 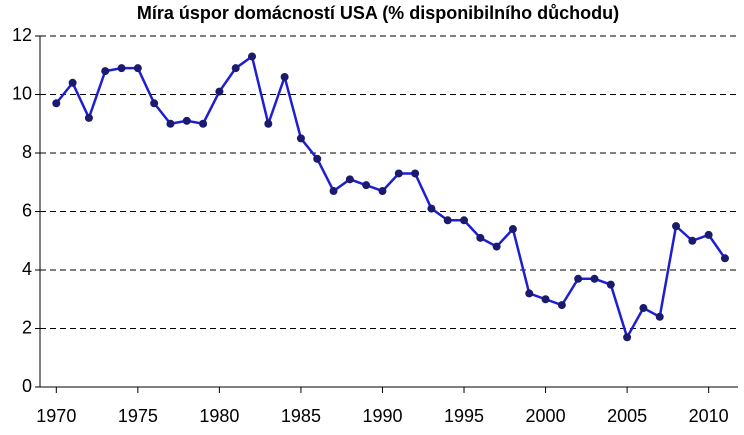 What do you see at coordinates (709, 416) in the screenshot?
I see `x-tick-label: 2010` at bounding box center [709, 416].